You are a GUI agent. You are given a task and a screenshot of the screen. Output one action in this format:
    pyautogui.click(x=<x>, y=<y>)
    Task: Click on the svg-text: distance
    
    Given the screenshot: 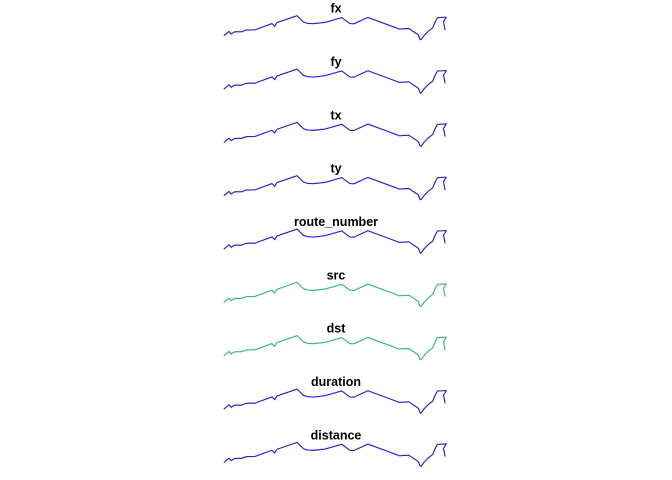 What is the action you would take?
    pyautogui.click(x=336, y=435)
    